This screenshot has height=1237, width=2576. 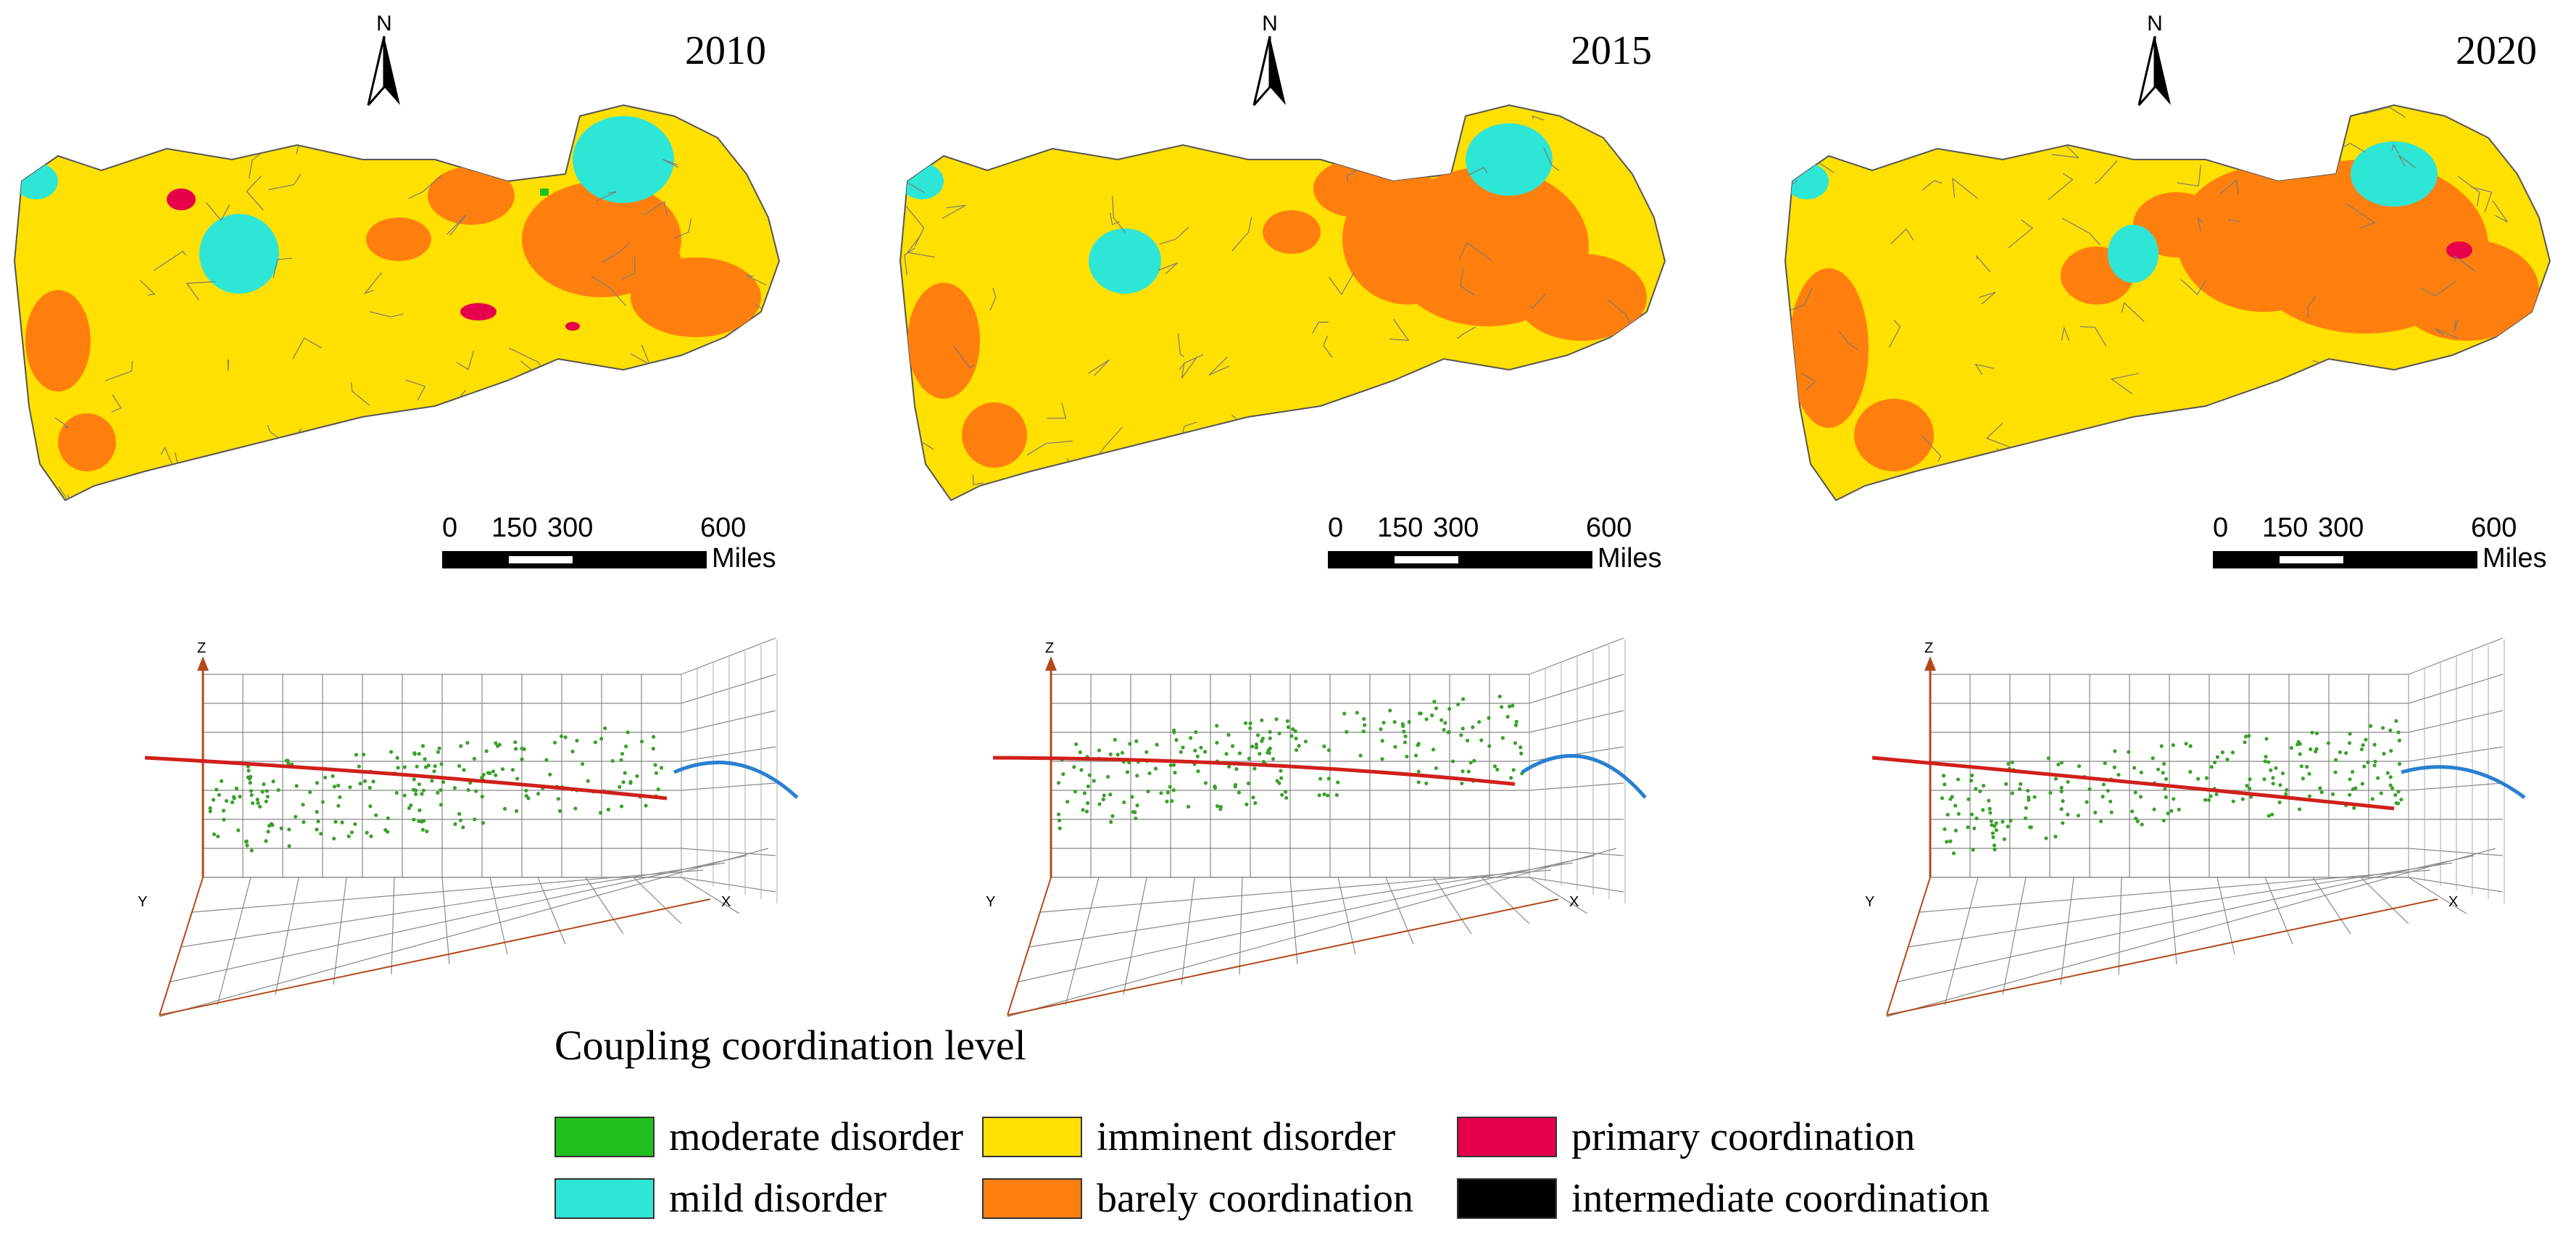 I want to click on z-axis-label: Z, so click(x=201, y=648).